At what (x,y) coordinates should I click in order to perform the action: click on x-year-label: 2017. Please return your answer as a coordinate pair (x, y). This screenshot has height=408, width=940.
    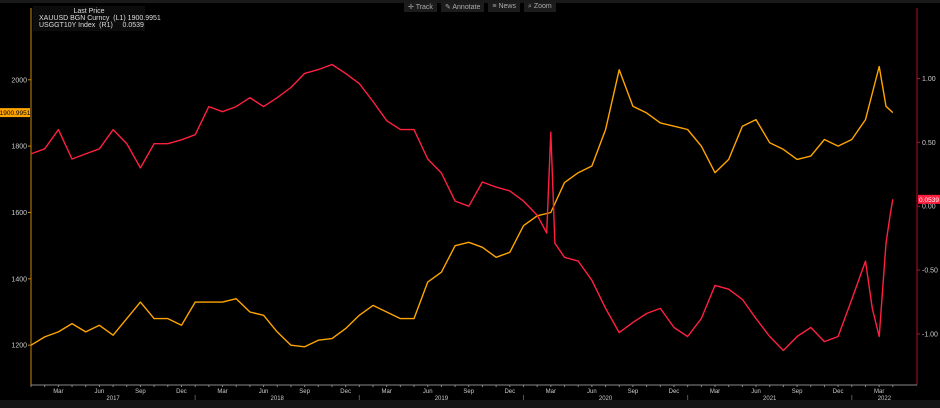
    Looking at the image, I should click on (113, 399).